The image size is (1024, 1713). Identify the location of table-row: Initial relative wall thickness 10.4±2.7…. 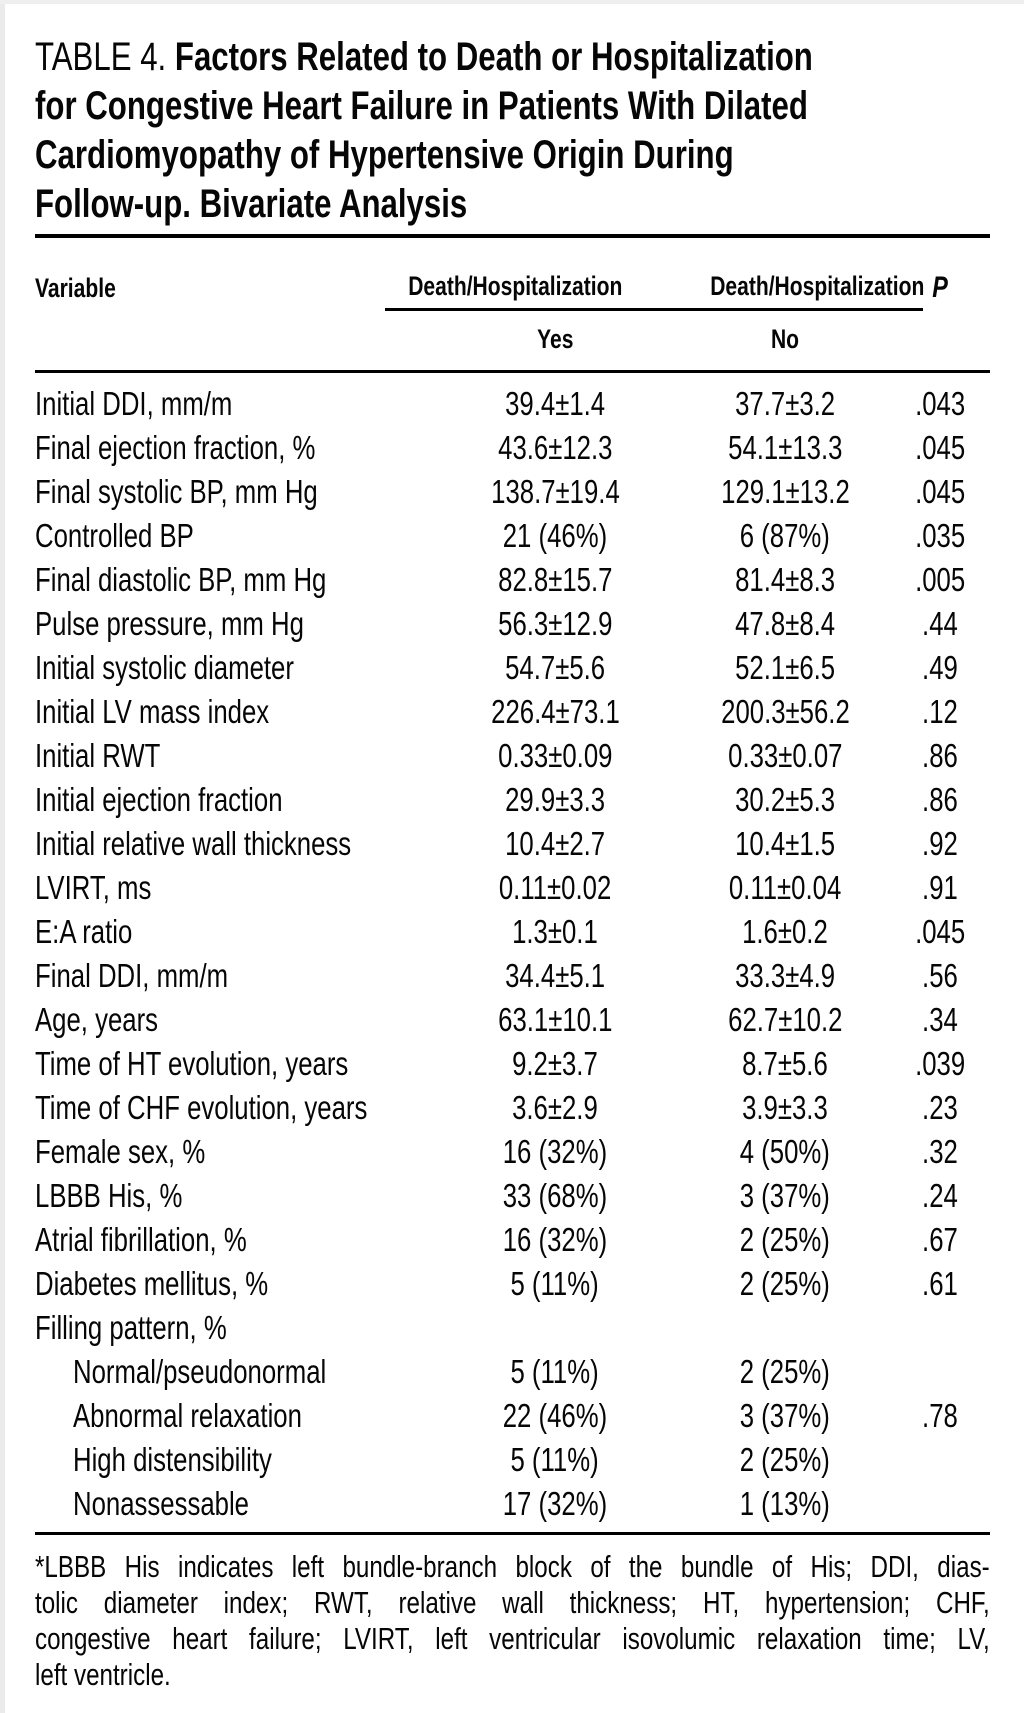
(512, 844).